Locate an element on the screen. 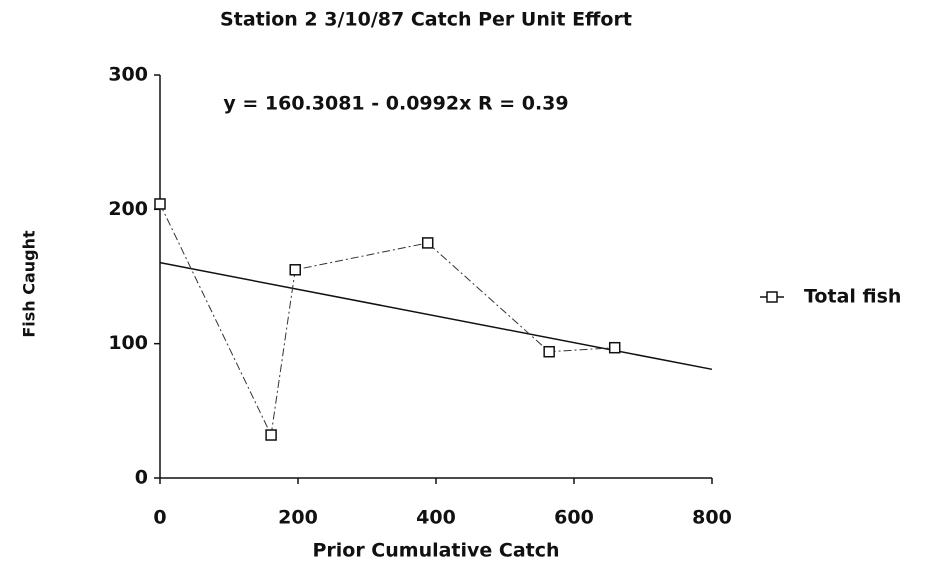 The width and height of the screenshot is (930, 570). y-tick-label: 300 is located at coordinates (128, 75).